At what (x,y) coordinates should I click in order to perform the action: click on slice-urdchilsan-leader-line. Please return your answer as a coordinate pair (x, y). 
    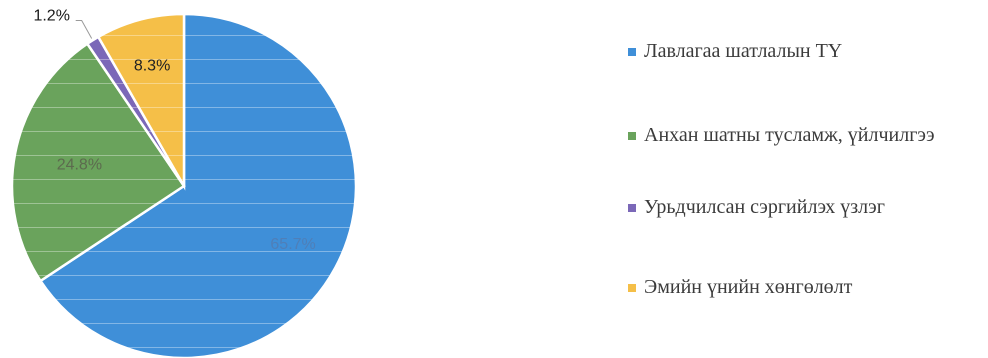
    Looking at the image, I should click on (84, 29).